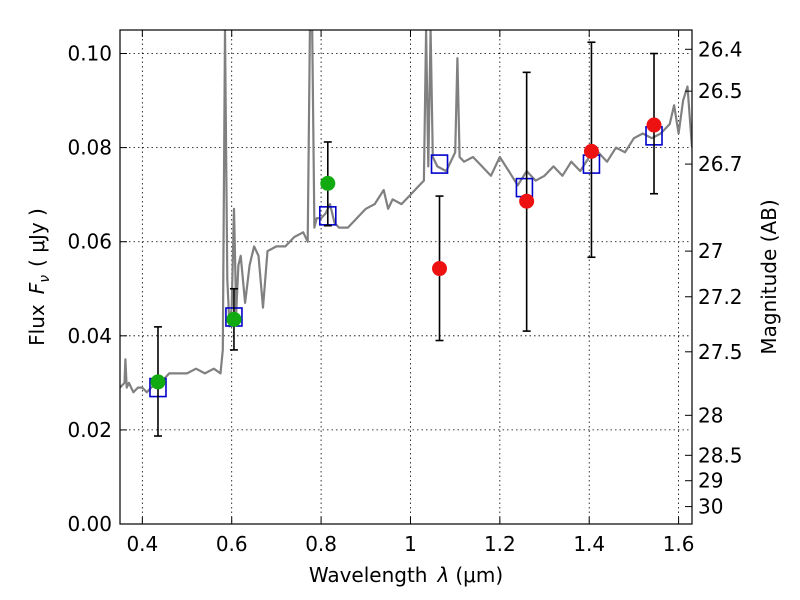  I want to click on mag-tick-label: 27.2, so click(720, 297).